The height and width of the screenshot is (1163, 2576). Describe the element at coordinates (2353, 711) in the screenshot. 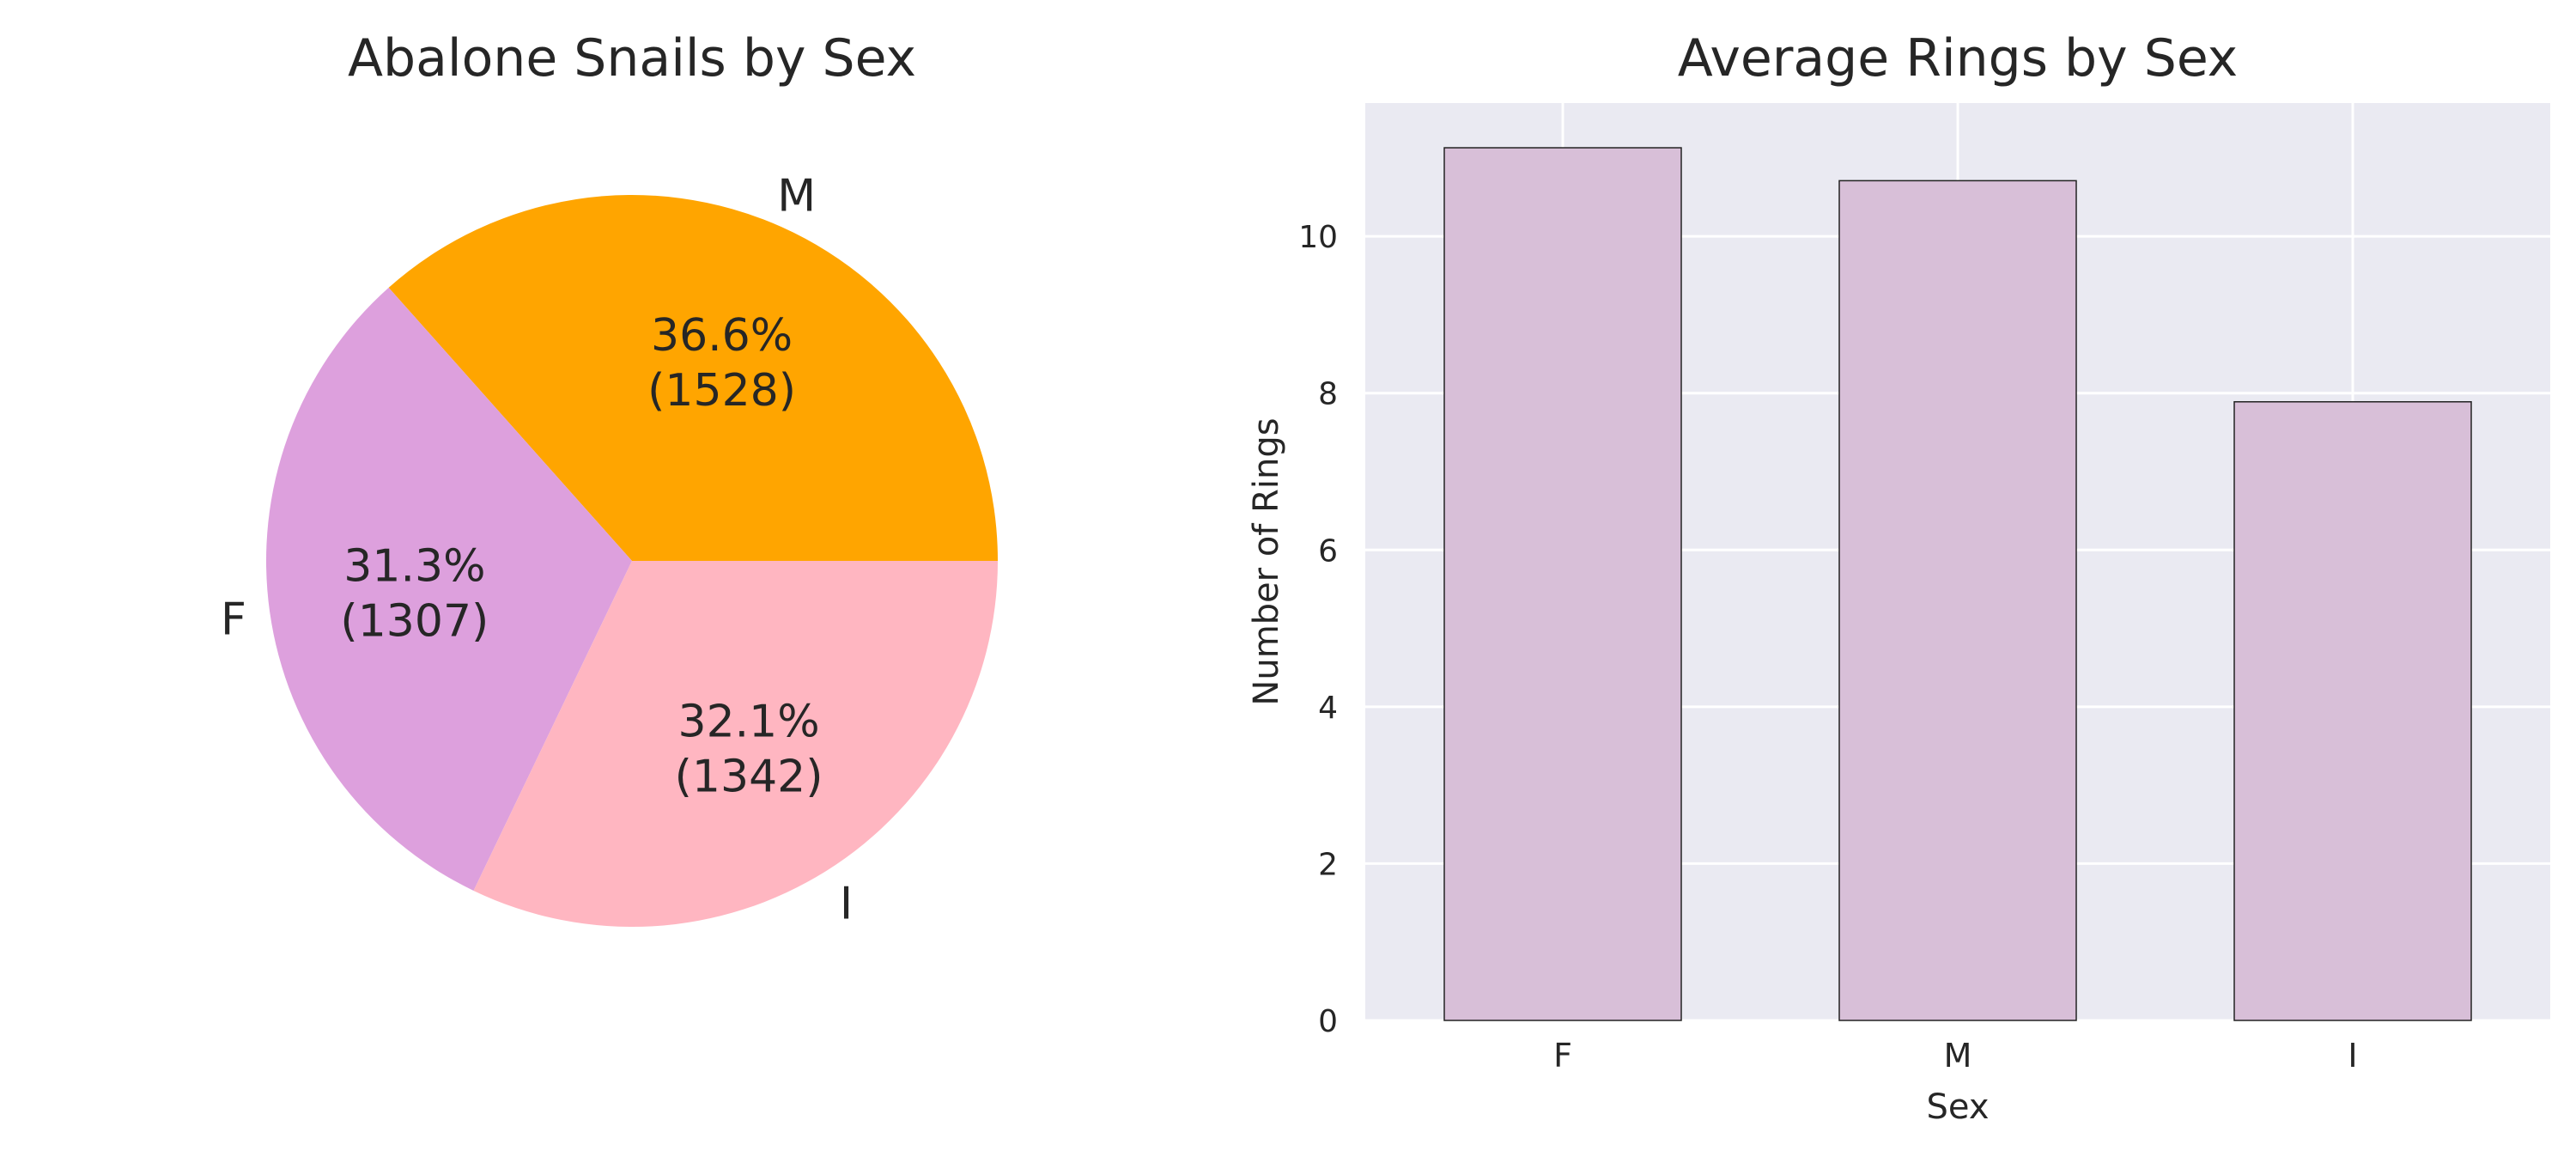

I see `bar-i` at that location.